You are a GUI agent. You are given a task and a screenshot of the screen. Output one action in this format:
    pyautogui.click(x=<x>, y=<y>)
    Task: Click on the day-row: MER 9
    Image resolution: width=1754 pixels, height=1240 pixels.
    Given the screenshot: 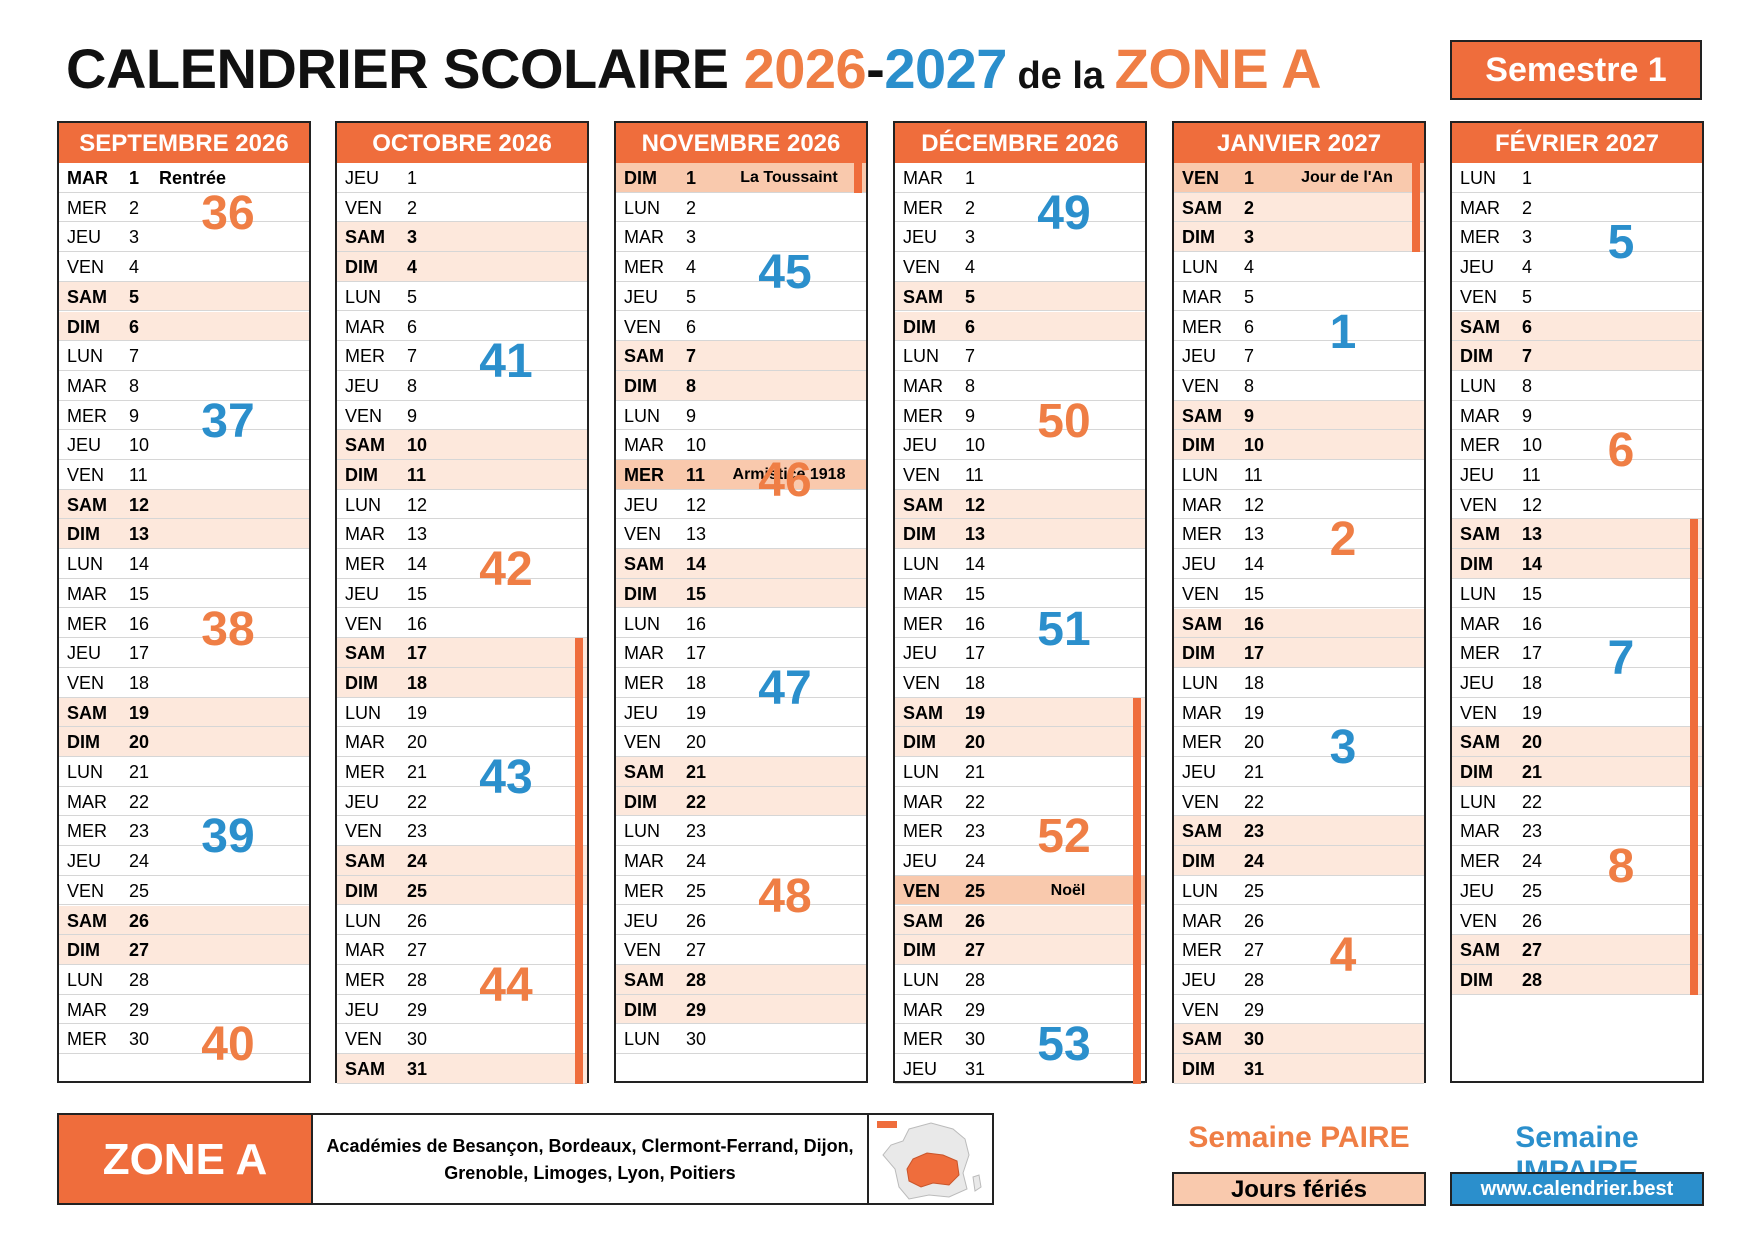 What is the action you would take?
    pyautogui.click(x=184, y=416)
    